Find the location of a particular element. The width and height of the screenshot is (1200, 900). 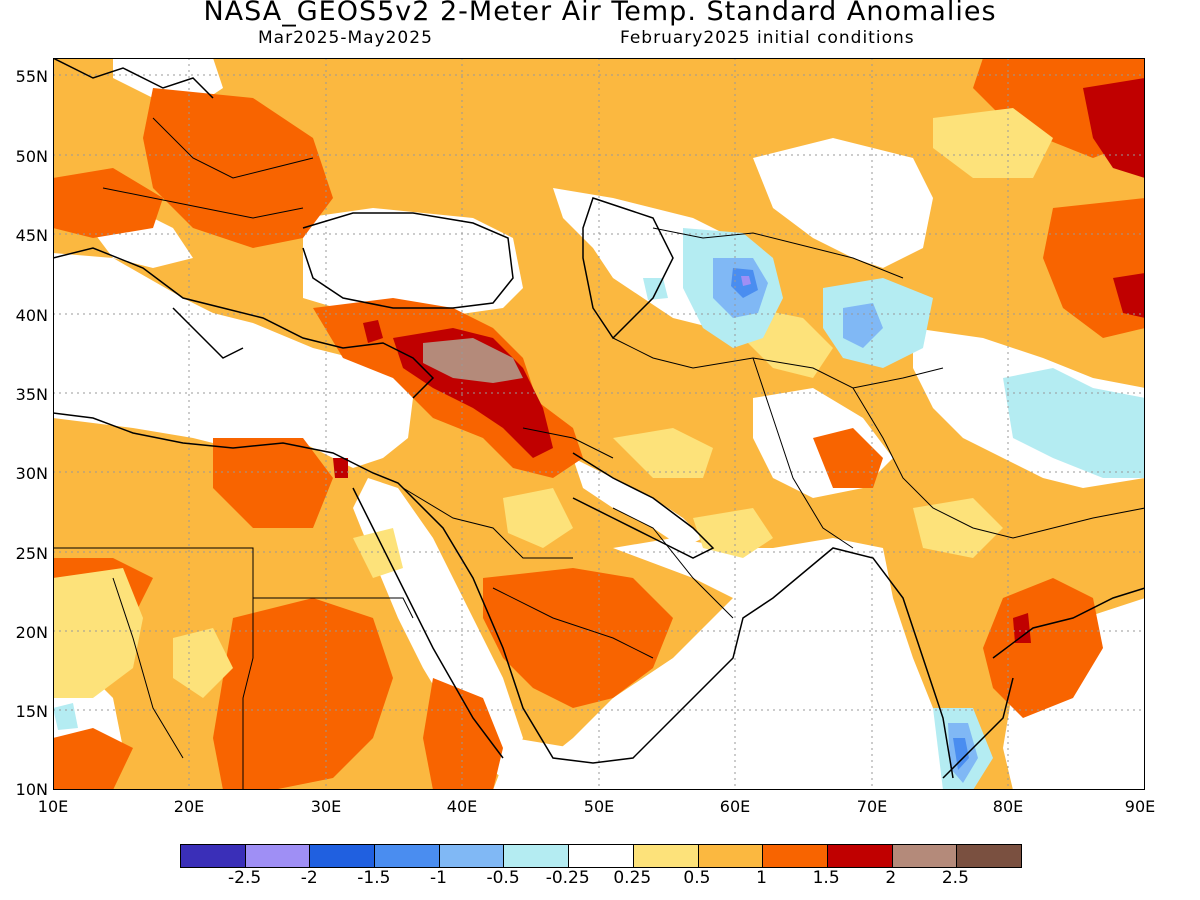

color-bar-label: 0.5 is located at coordinates (697, 878).